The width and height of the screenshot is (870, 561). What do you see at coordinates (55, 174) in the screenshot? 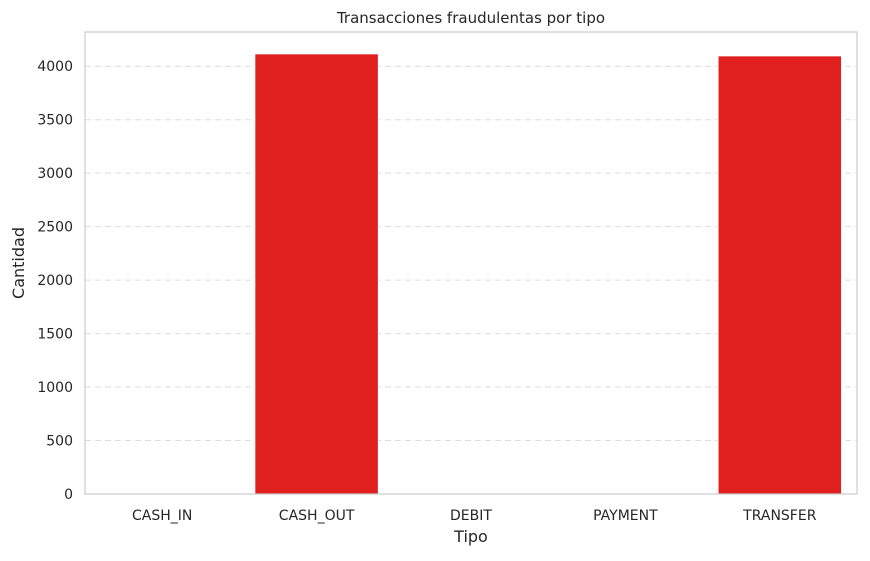
I see `y-tick-label: 3000` at bounding box center [55, 174].